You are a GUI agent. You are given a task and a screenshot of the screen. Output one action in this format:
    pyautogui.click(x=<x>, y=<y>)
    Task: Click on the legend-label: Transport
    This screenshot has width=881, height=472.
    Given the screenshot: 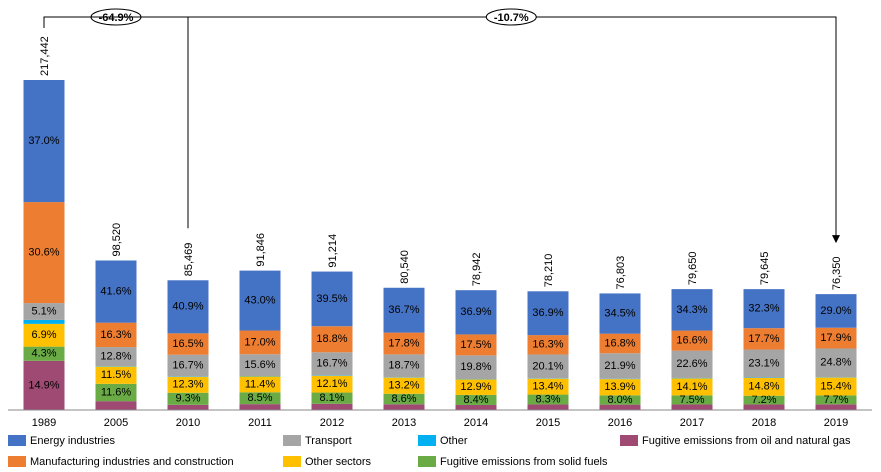 What is the action you would take?
    pyautogui.click(x=328, y=441)
    